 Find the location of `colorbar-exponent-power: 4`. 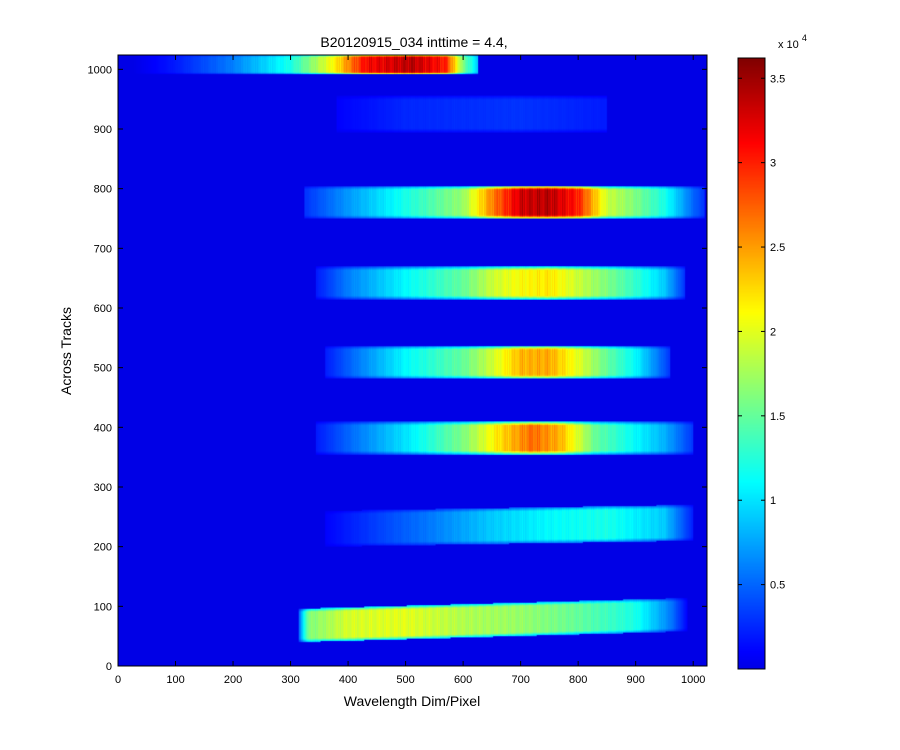

colorbar-exponent-power: 4 is located at coordinates (804, 38).